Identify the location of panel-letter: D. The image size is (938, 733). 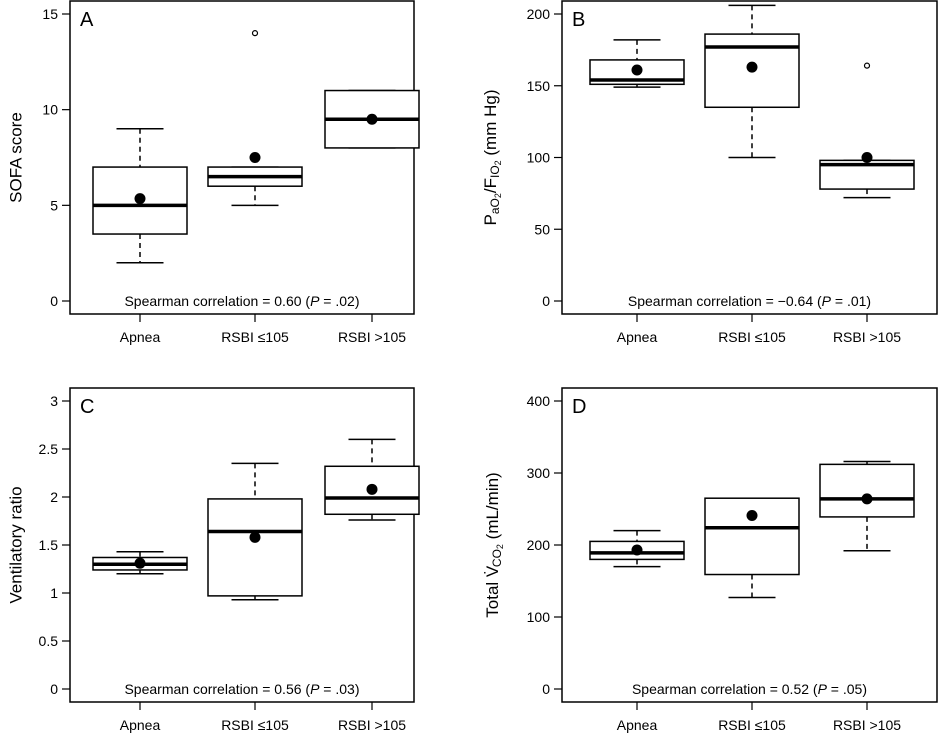
(579, 407).